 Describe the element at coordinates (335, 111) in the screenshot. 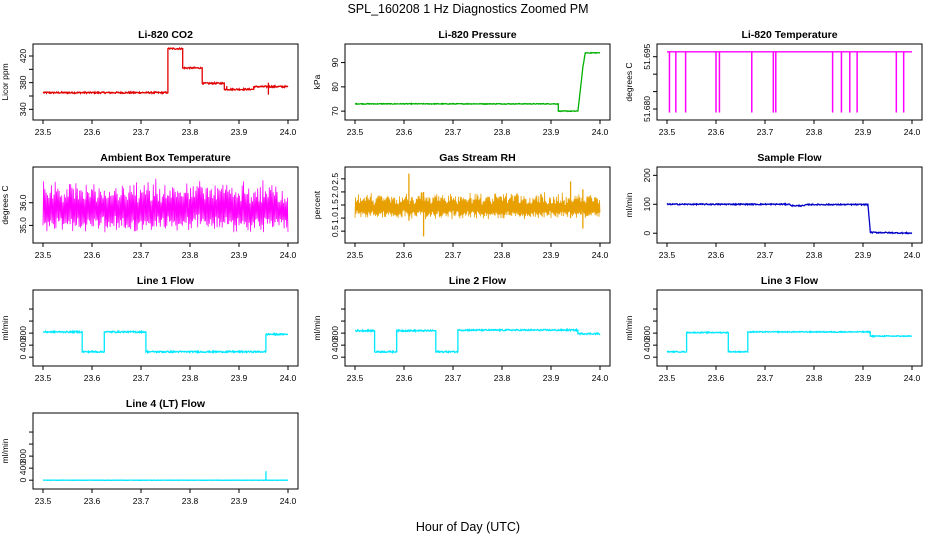

I see `y-tick-label: 70` at that location.